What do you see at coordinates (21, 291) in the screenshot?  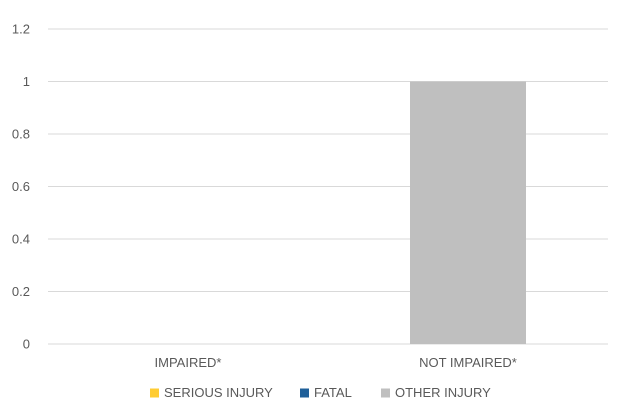 I see `y-tick-label: 0.2` at bounding box center [21, 291].